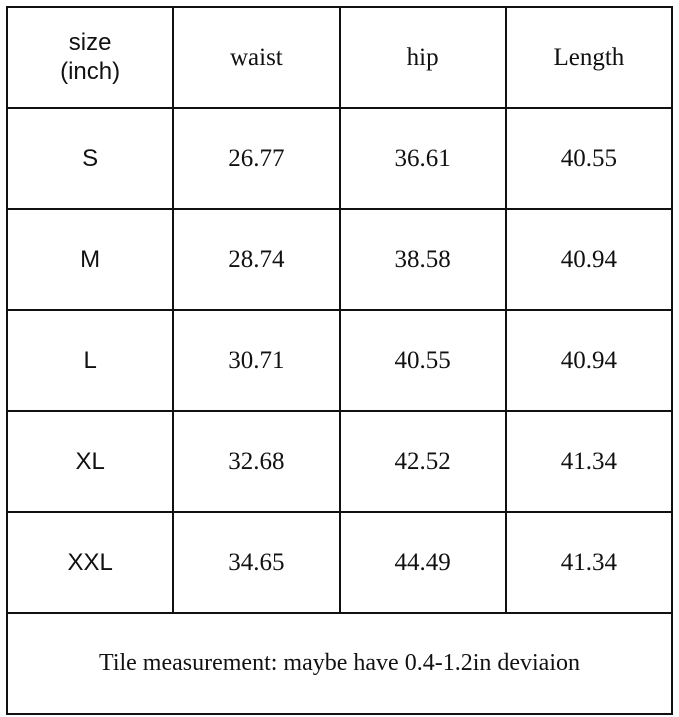 The height and width of the screenshot is (717, 679). I want to click on size-row: XXL 34.65 44.49 41.34, so click(339, 562).